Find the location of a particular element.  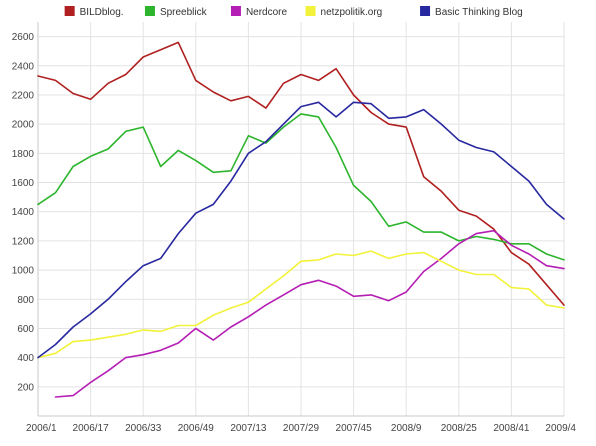

y-tick-label: 1600 is located at coordinates (23, 183).